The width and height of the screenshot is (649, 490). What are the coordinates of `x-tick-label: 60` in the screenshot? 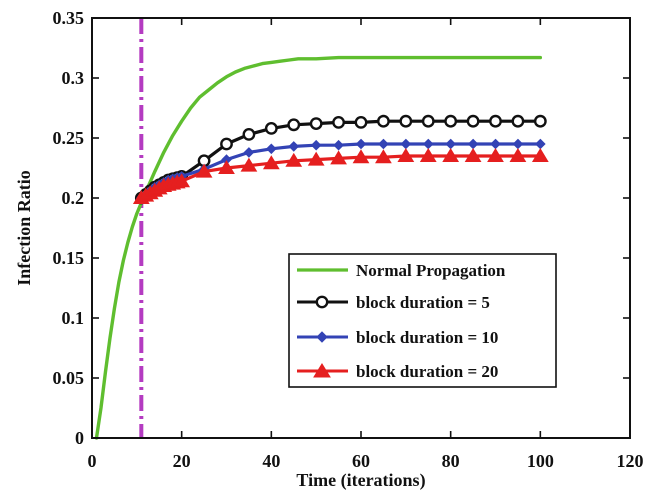 It's located at (361, 461).